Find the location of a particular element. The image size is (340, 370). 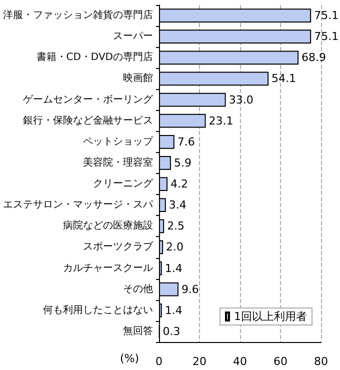

y-tick-label: 銀行・保険など金融サービス is located at coordinates (88, 120).